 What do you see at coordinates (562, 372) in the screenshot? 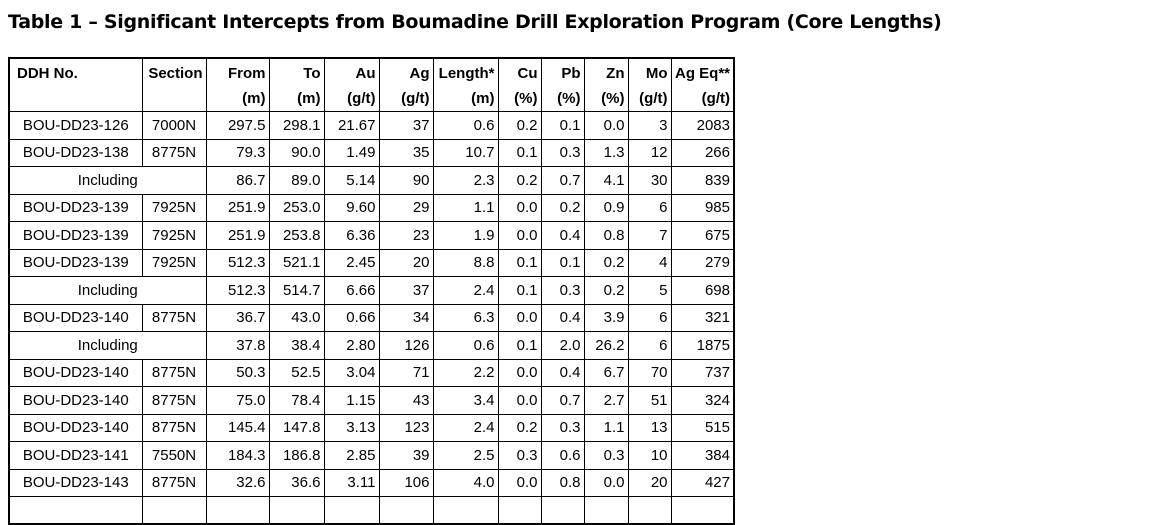
I see `value-cell-pb: 0.4` at bounding box center [562, 372].